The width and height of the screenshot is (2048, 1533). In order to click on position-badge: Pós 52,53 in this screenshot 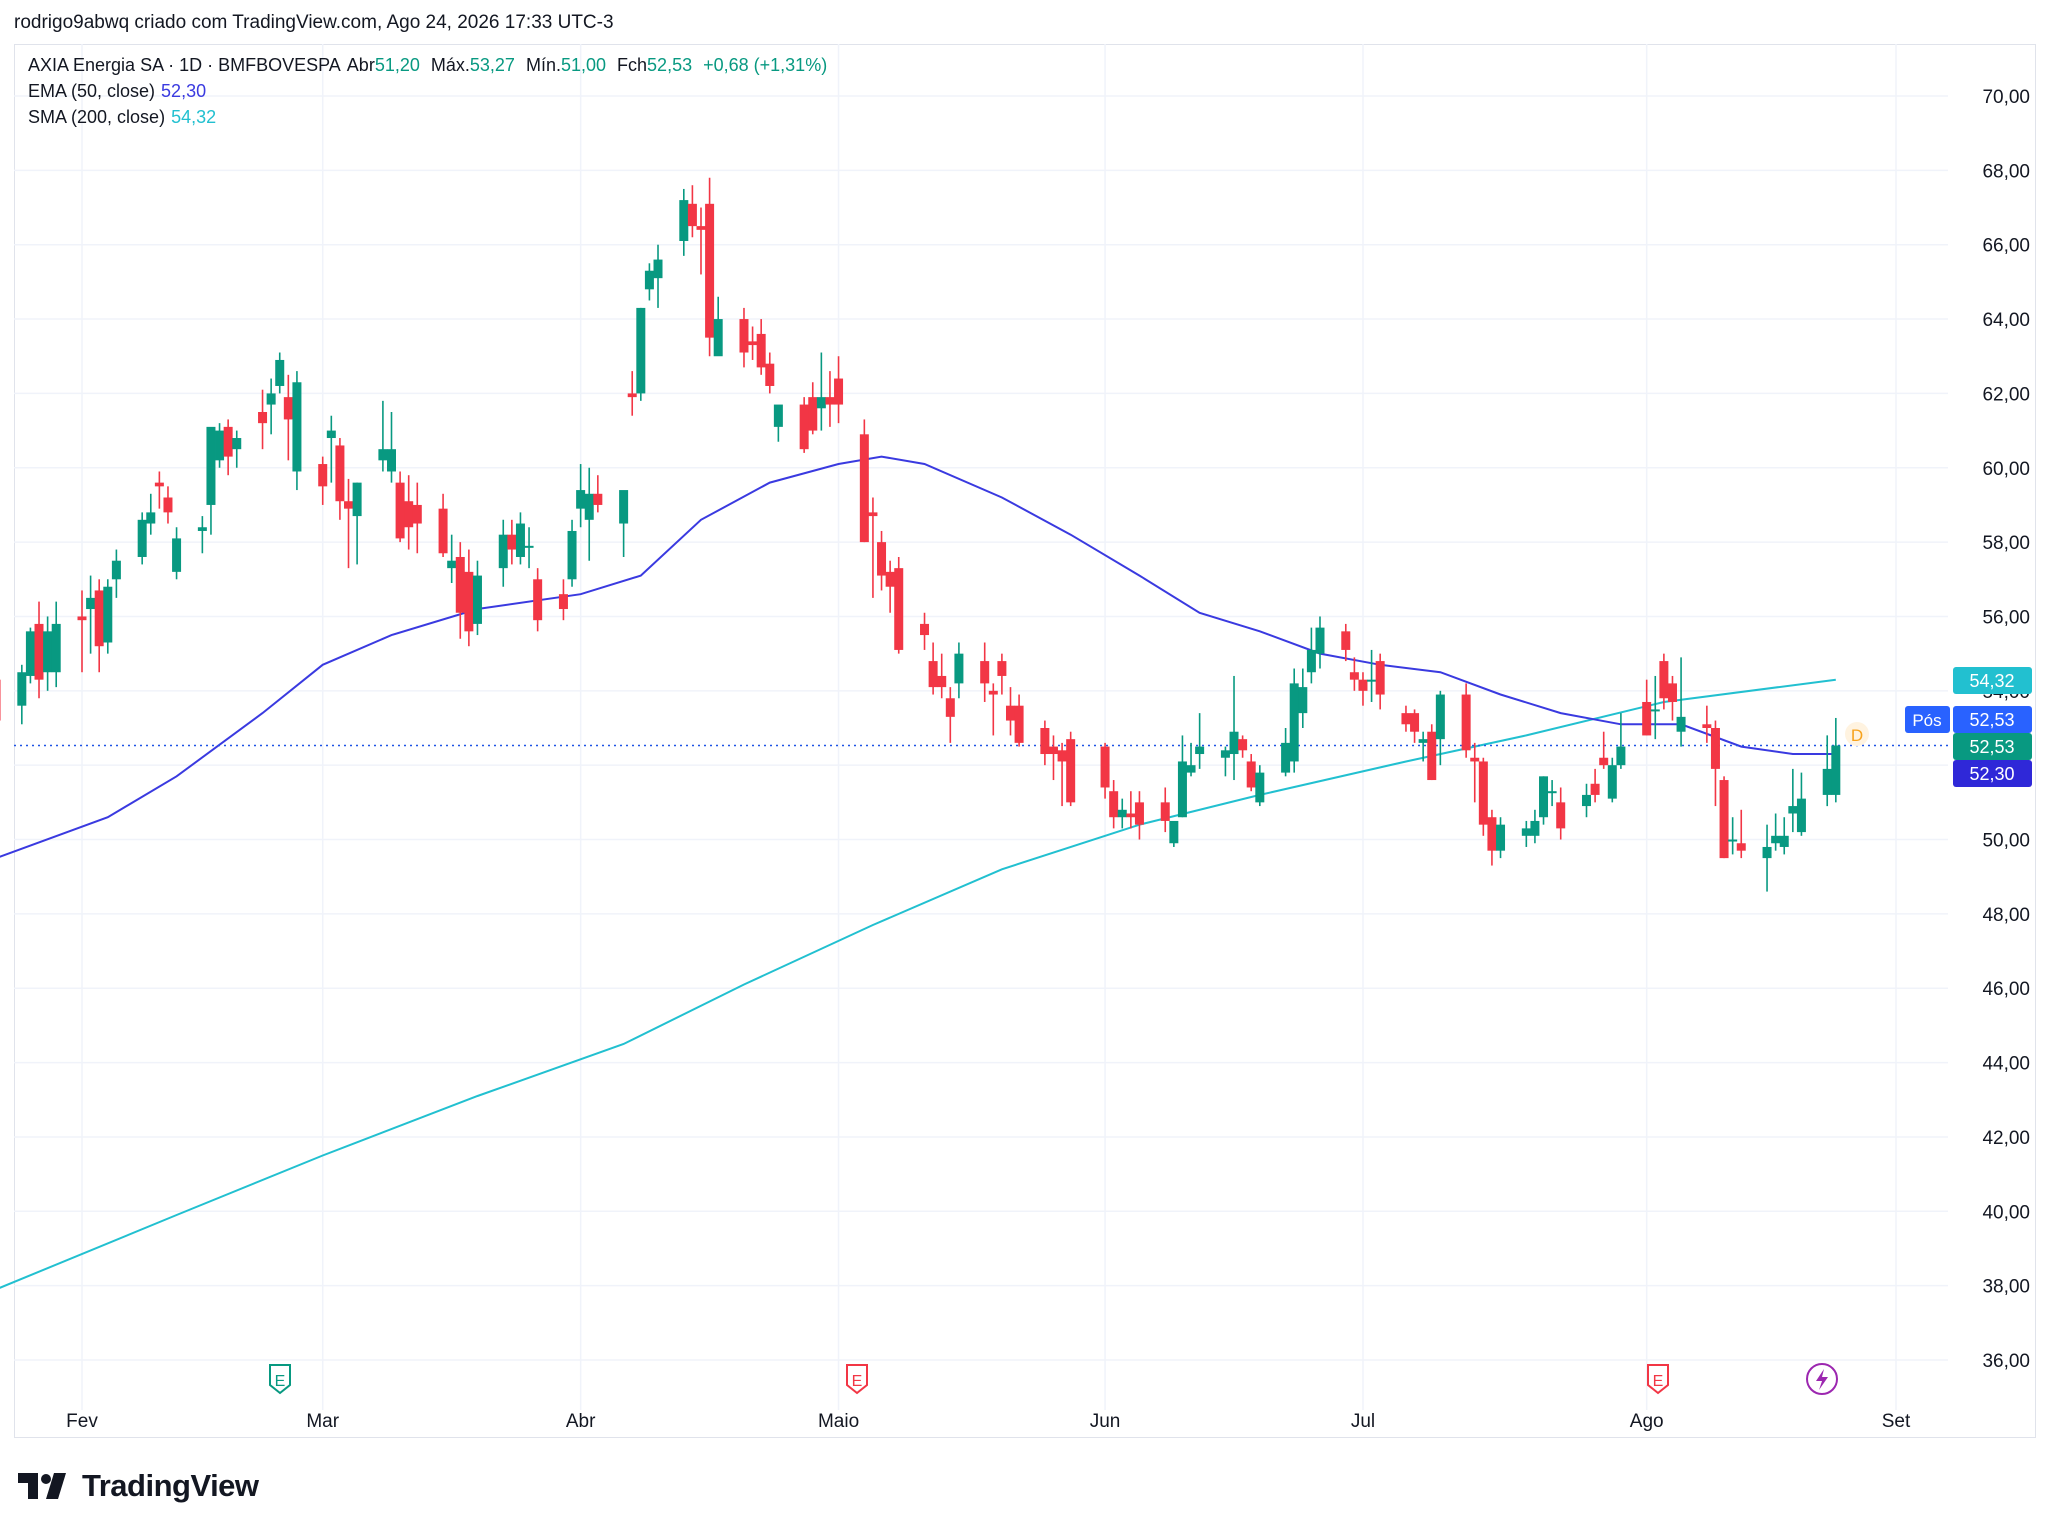, I will do `click(1968, 719)`.